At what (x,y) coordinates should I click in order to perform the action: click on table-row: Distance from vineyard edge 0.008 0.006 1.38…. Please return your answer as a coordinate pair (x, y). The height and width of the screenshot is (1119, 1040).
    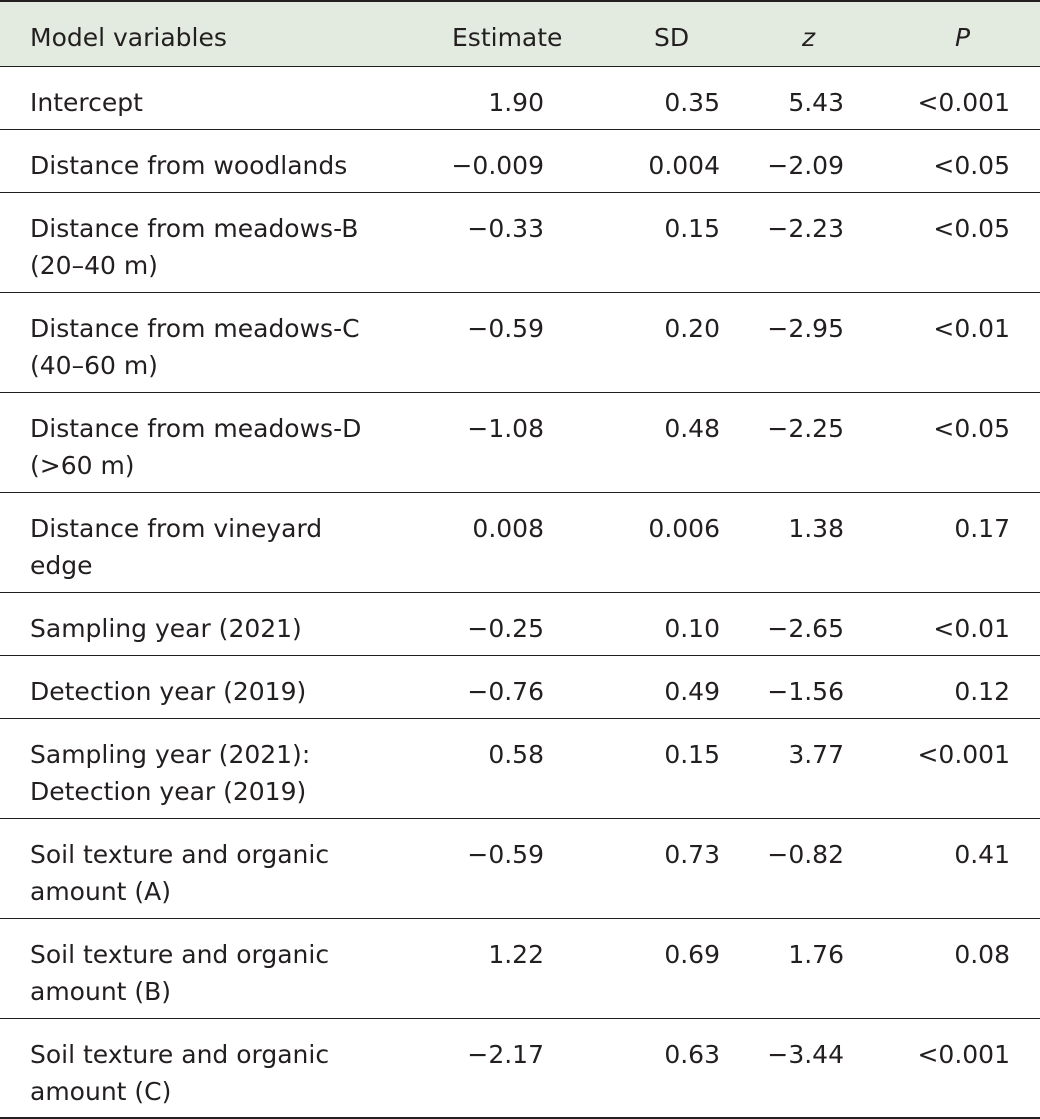
    Looking at the image, I should click on (520, 543).